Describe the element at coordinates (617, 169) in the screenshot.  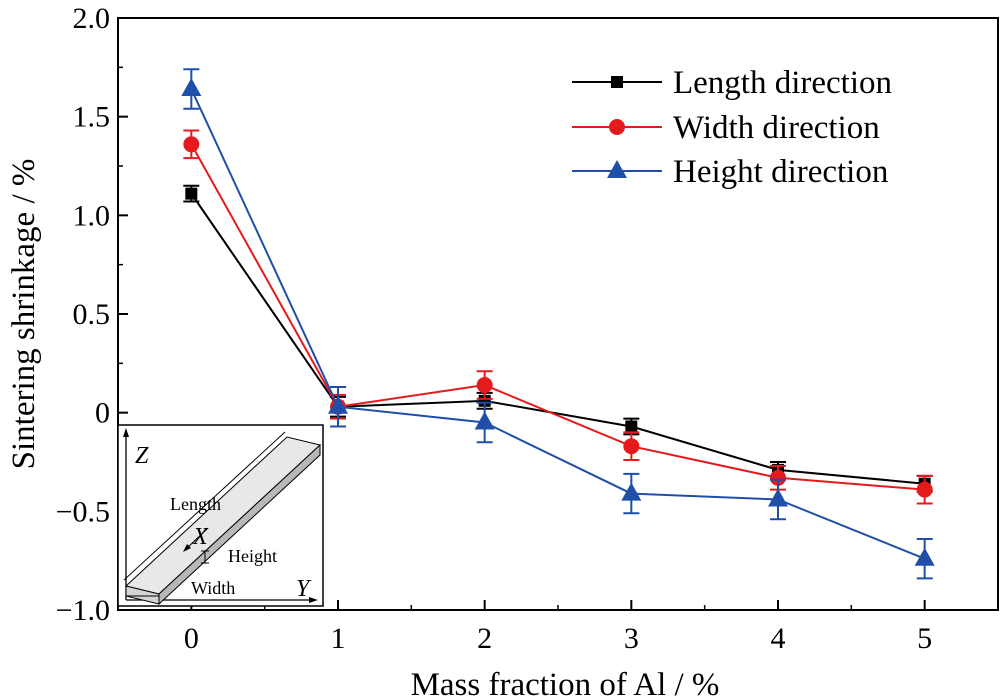
I see `legend-marker-triangle-icon` at that location.